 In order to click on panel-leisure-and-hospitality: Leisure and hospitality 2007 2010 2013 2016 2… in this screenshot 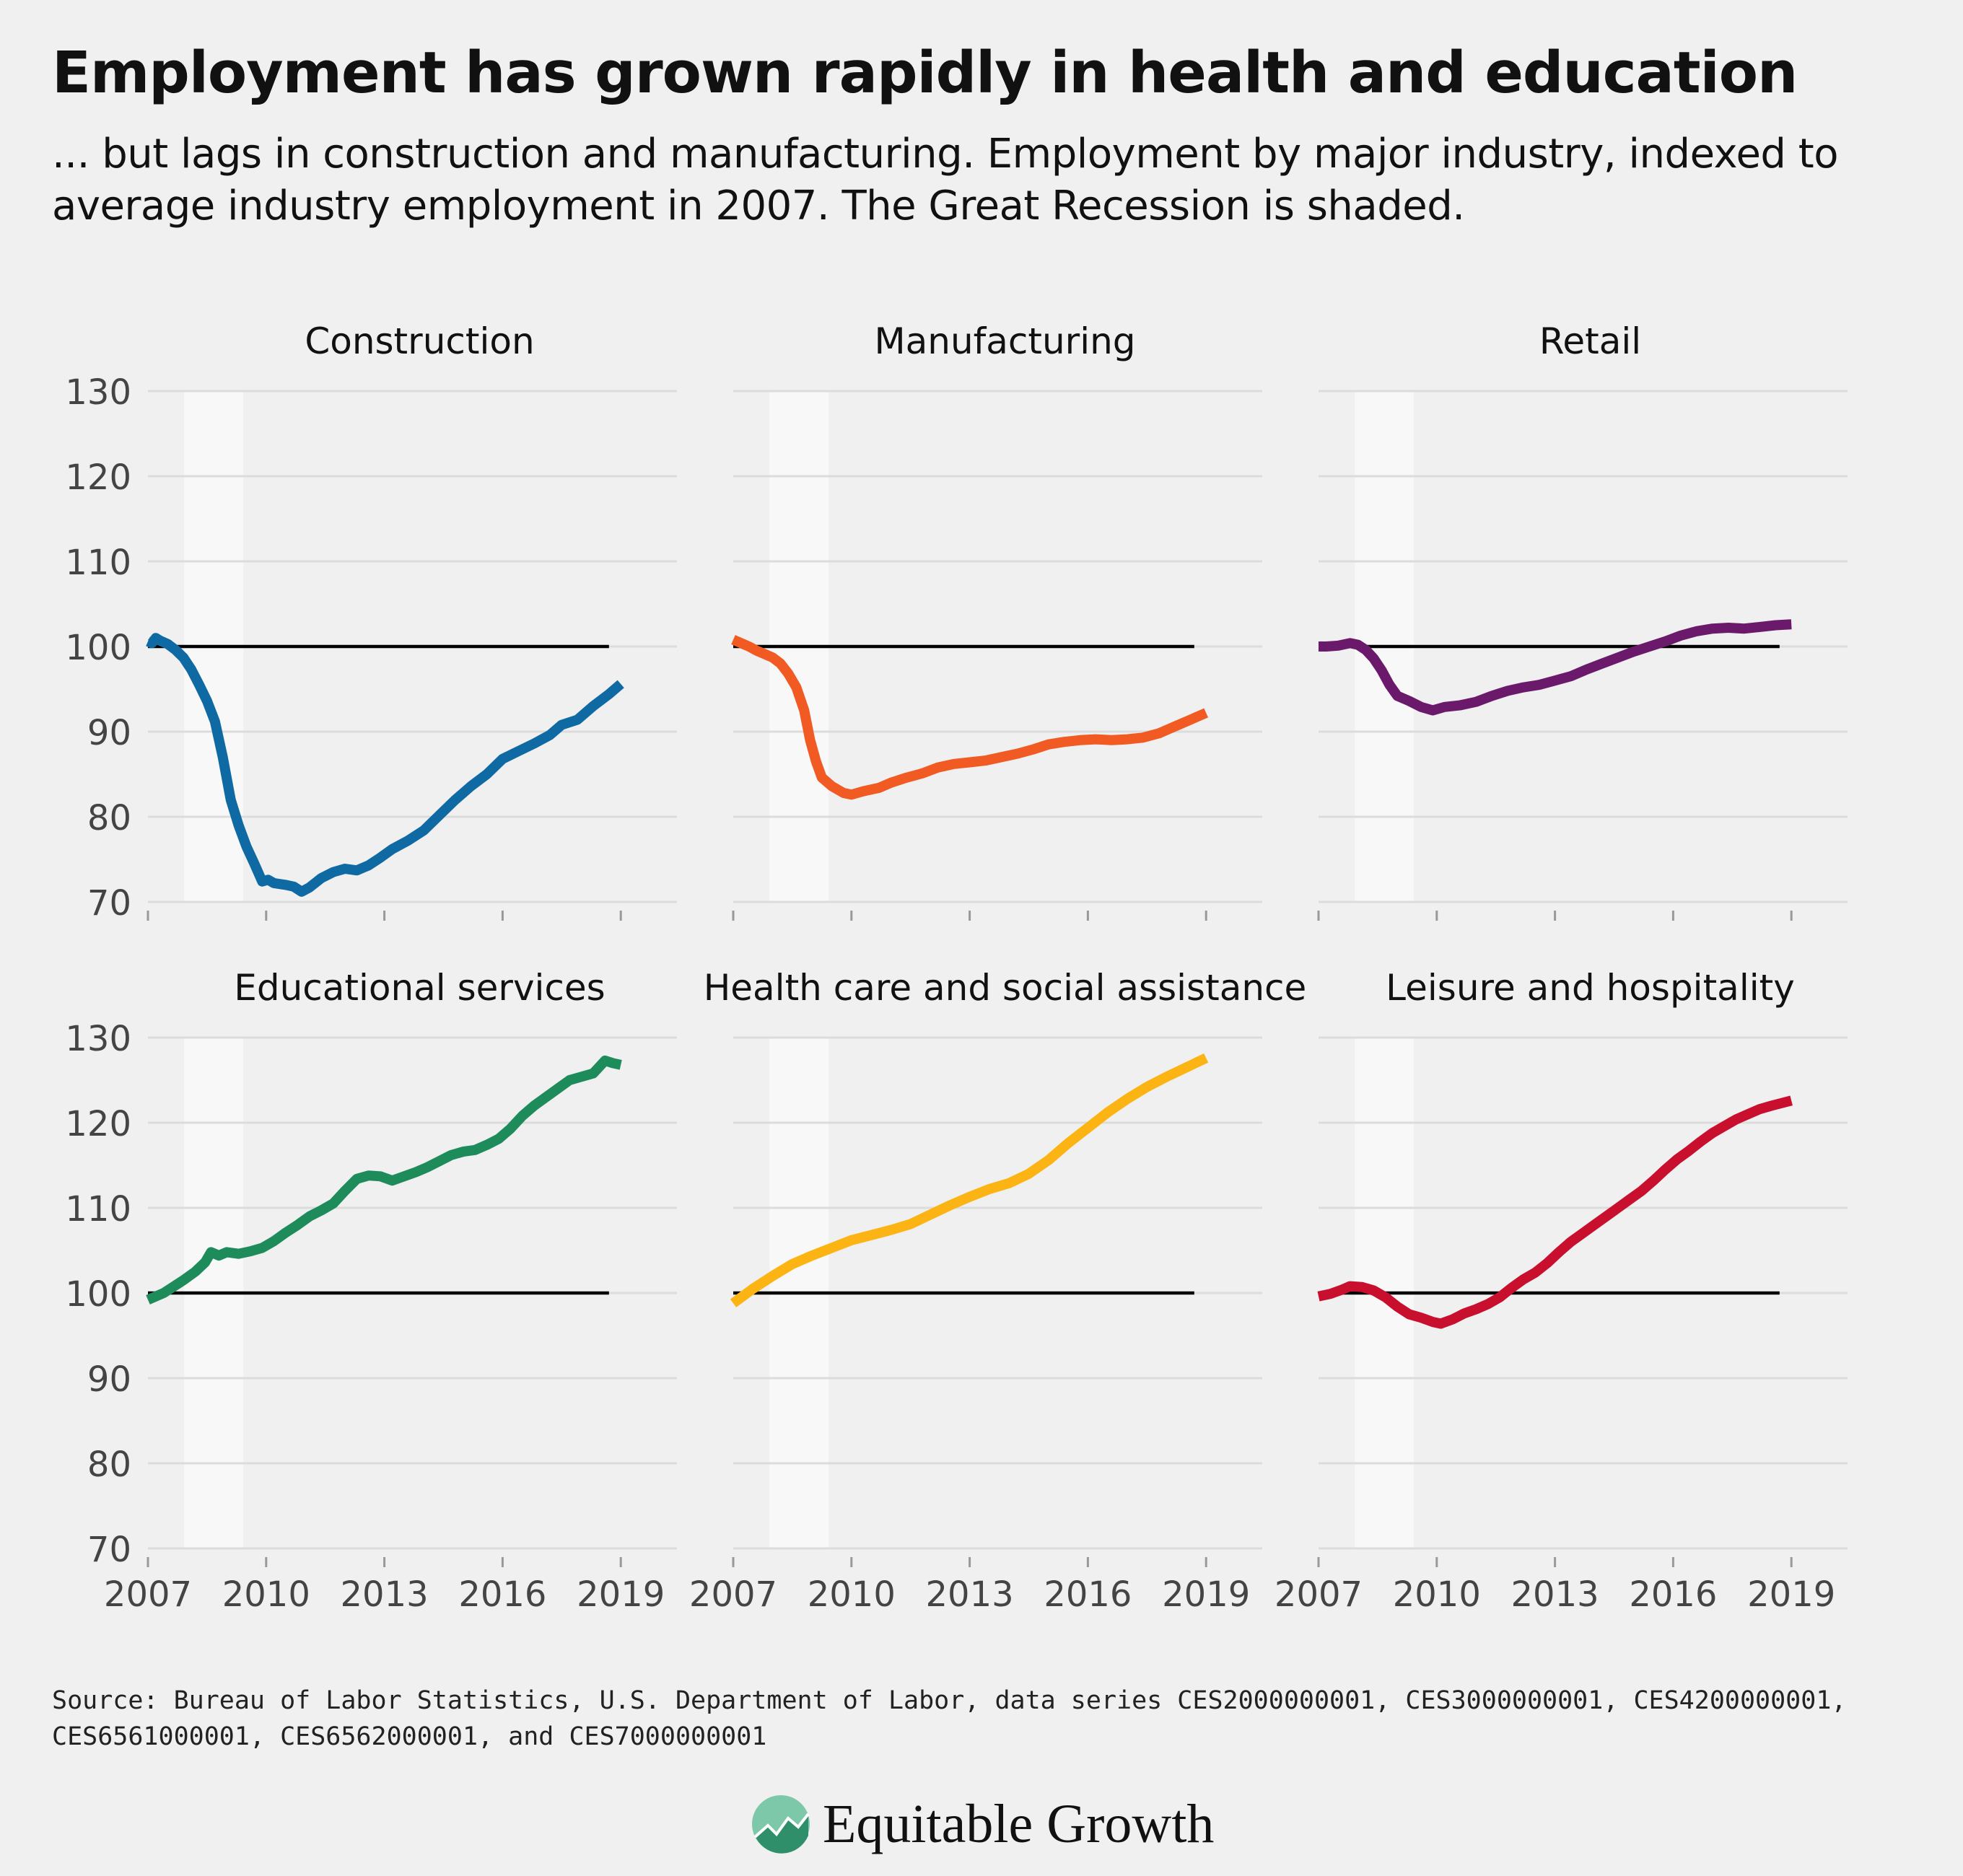, I will do `click(1561, 1291)`.